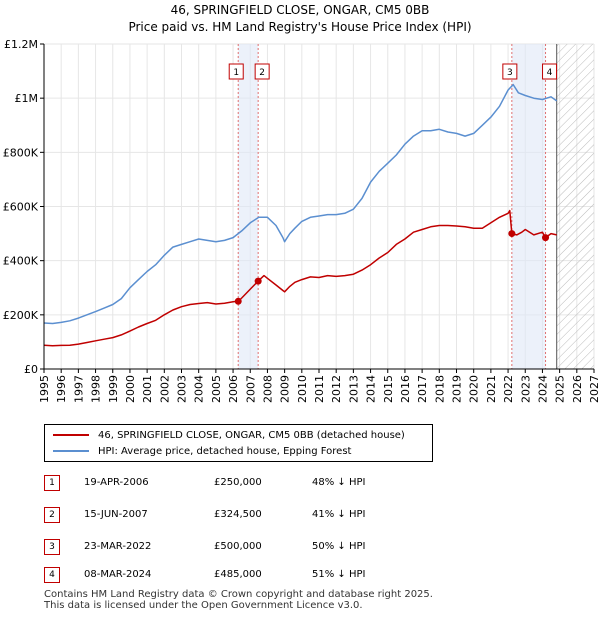  Describe the element at coordinates (302, 389) in the screenshot. I see `x-tick-label: 2010` at that location.